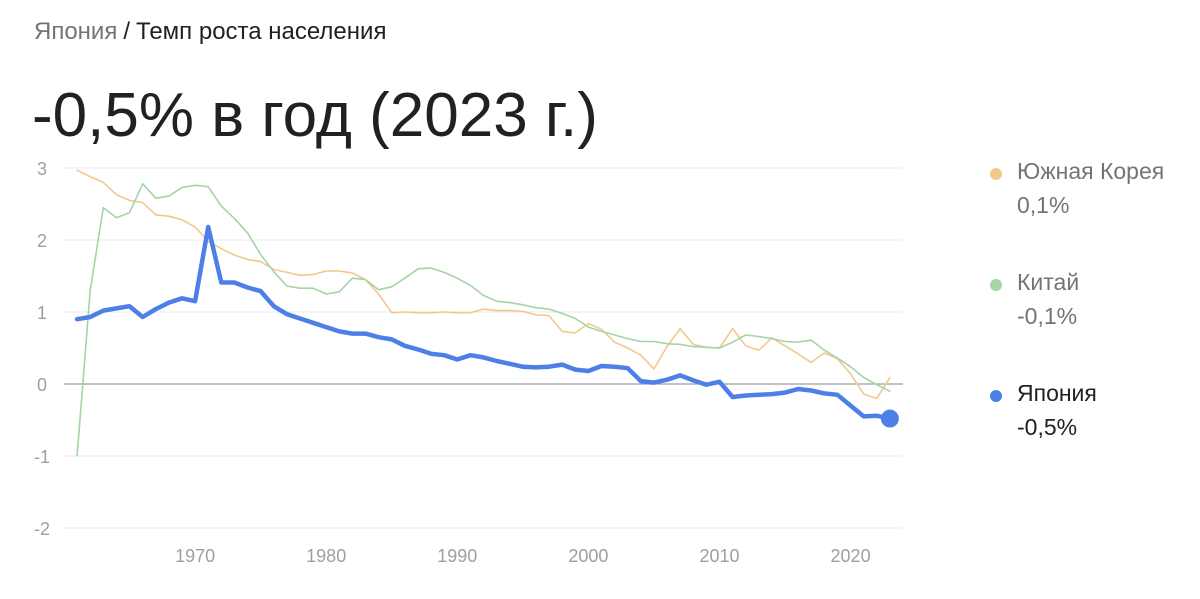 This screenshot has height=599, width=1200. Describe the element at coordinates (457, 556) in the screenshot. I see `x-tick-label: 1990` at that location.